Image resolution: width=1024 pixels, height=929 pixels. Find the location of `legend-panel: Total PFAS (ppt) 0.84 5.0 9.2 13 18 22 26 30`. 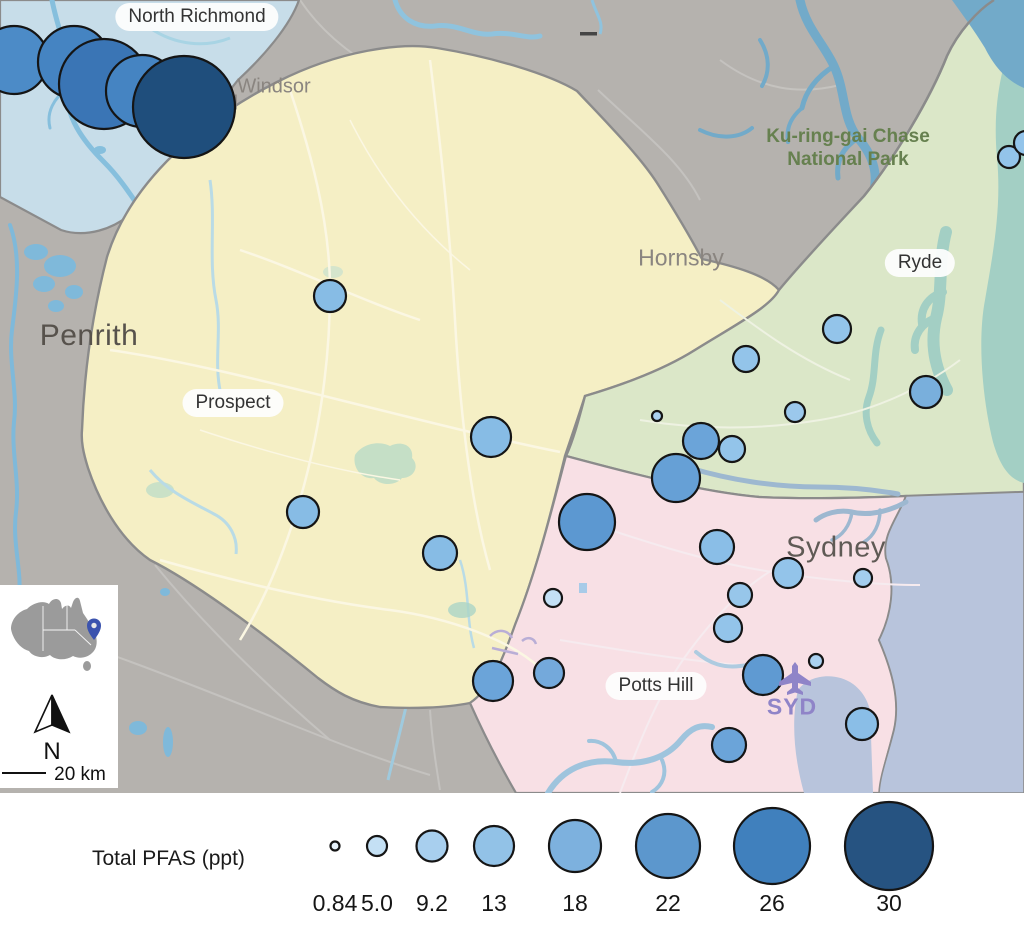

legend-panel: Total PFAS (ppt) 0.84 5.0 9.2 13 18 22 26 30 is located at coordinates (512, 861).